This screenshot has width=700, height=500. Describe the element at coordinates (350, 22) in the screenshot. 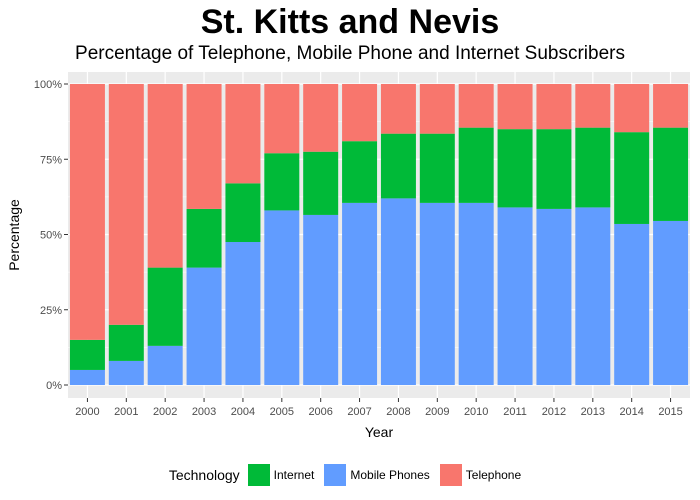

I see `chart-title: St. Kitts and Nevis` at that location.